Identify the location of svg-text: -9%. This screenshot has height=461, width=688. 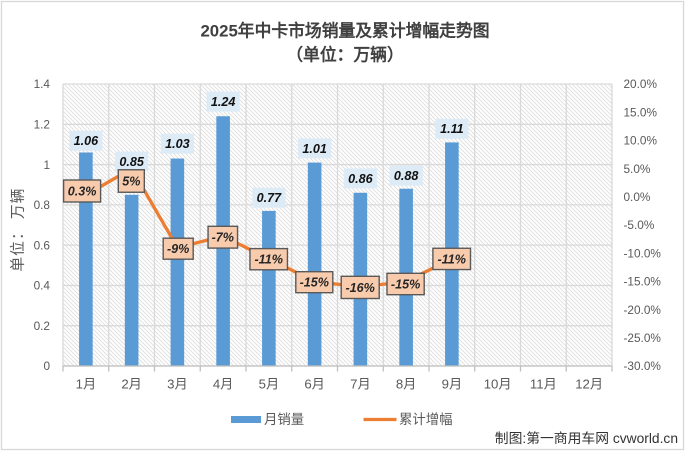
(178, 249).